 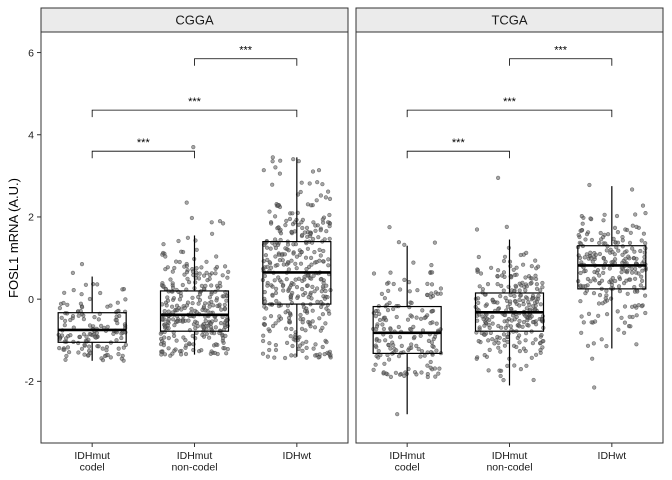 What do you see at coordinates (459, 143) in the screenshot?
I see `significance-label: ***` at bounding box center [459, 143].